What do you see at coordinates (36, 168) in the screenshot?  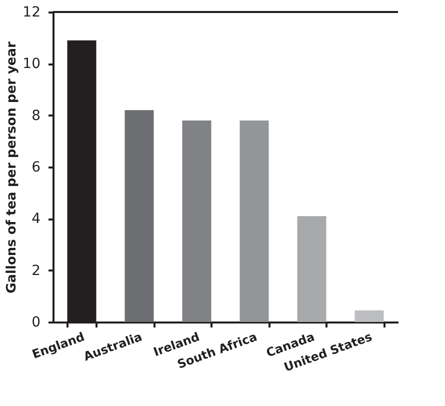 I see `y-tick-label: 6` at bounding box center [36, 168].